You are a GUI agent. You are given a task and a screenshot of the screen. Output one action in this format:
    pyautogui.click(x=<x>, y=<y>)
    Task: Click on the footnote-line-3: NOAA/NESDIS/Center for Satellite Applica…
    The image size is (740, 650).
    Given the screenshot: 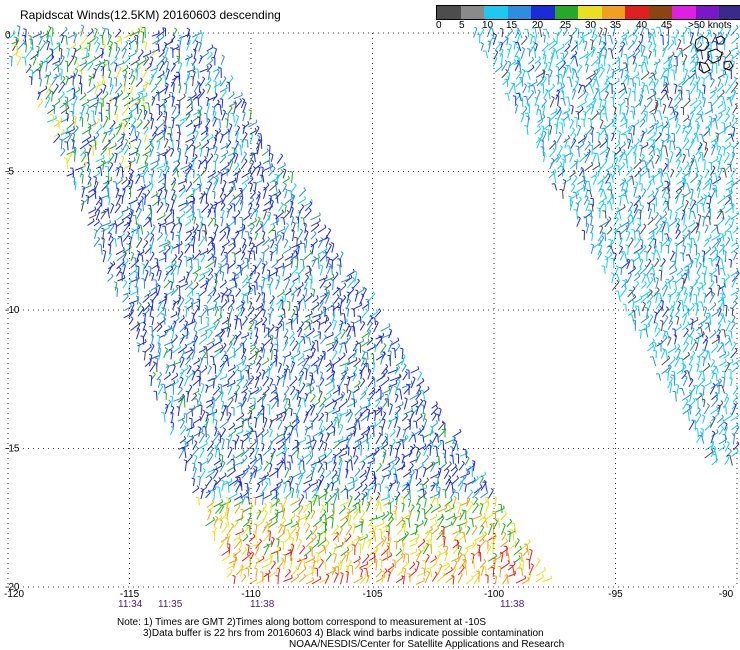 What is the action you would take?
    pyautogui.click(x=427, y=644)
    